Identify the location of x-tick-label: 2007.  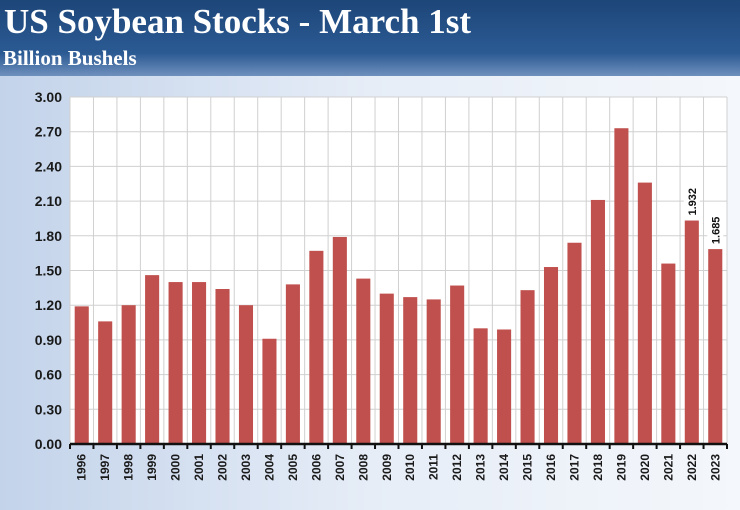
(340, 467).